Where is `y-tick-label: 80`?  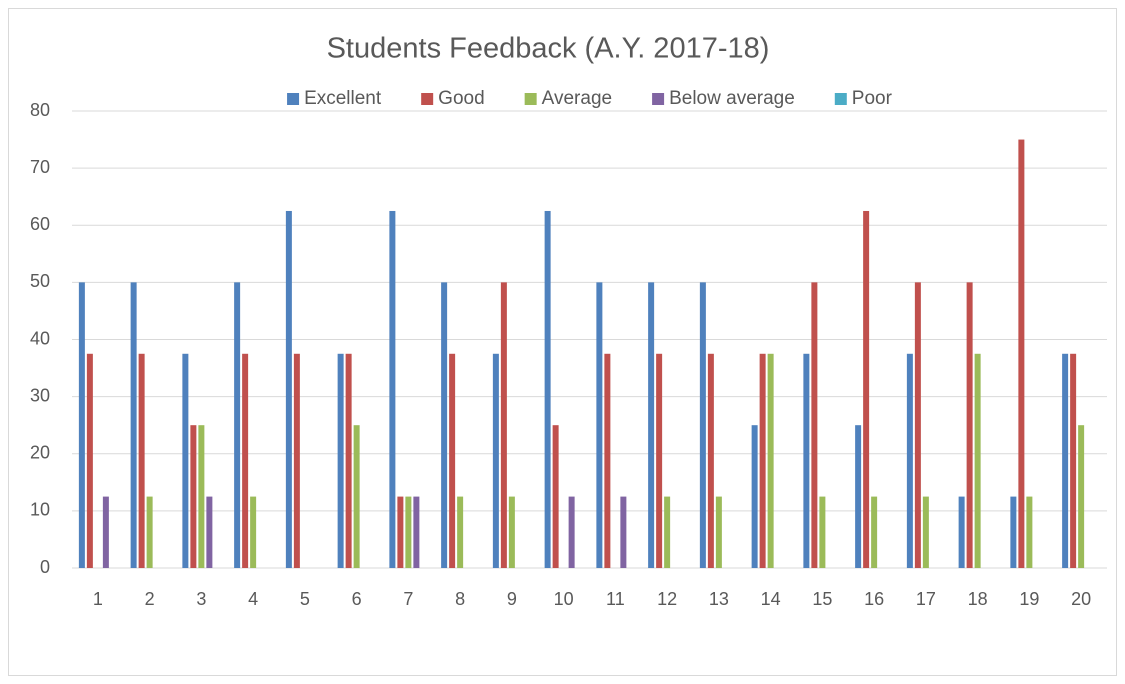 y-tick-label: 80 is located at coordinates (40, 110).